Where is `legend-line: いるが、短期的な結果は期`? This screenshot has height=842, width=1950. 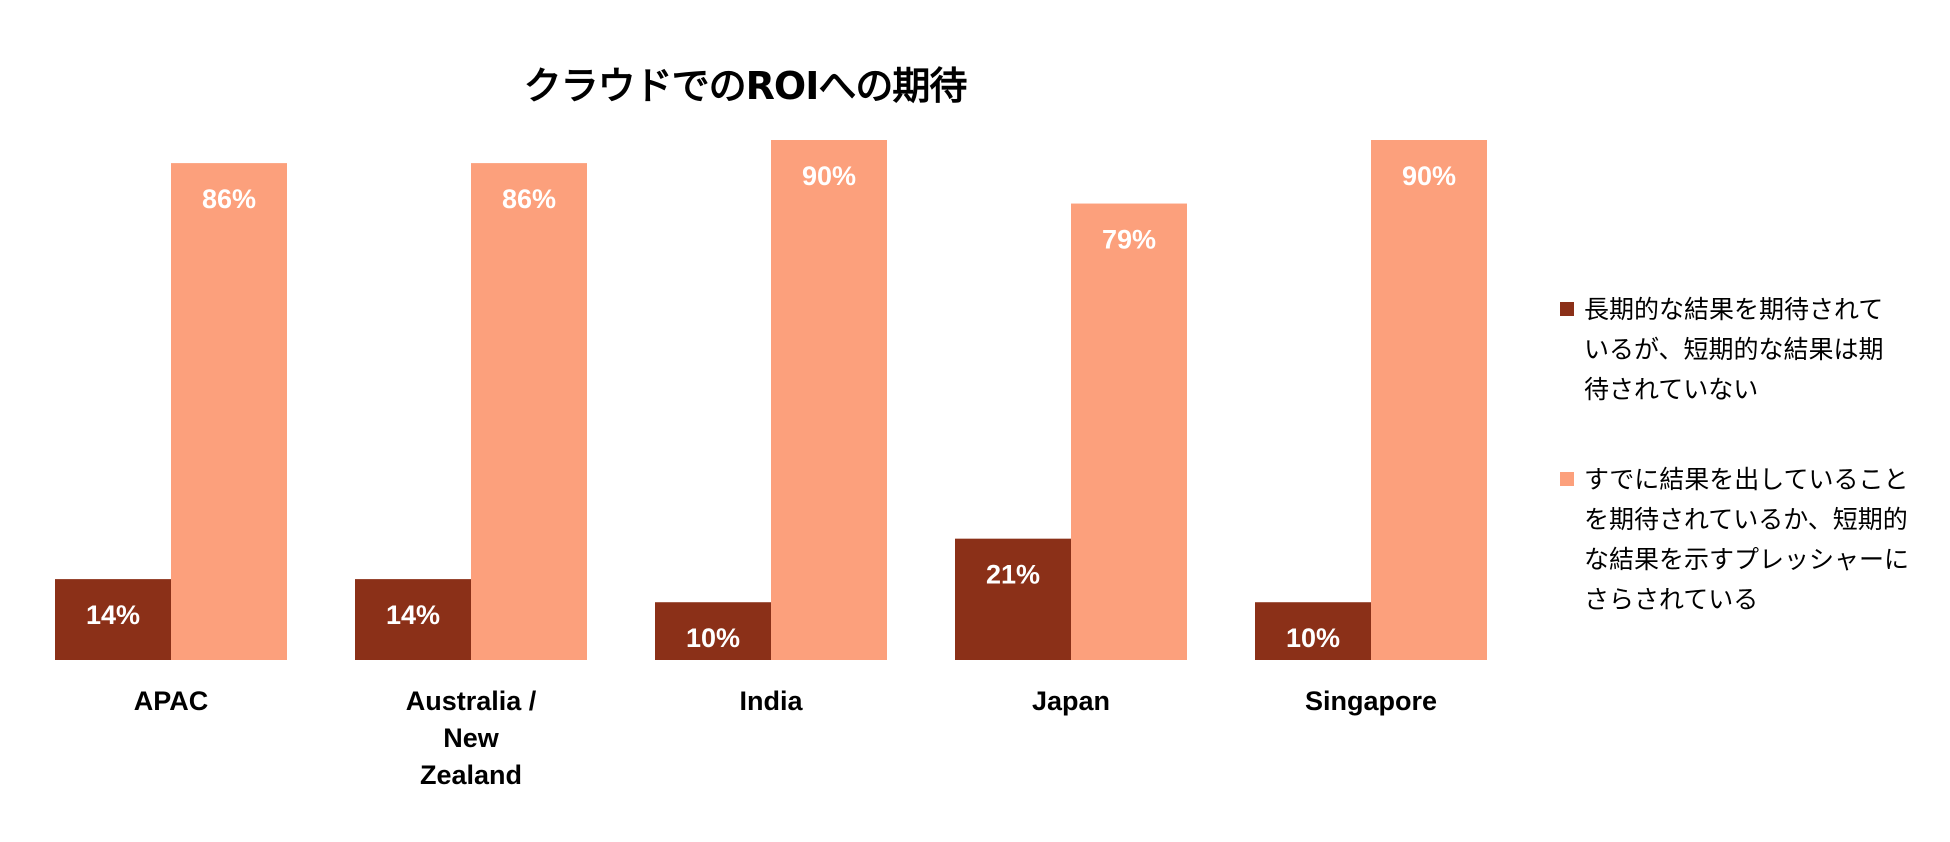 legend-line: いるが、短期的な結果は期 is located at coordinates (1734, 349).